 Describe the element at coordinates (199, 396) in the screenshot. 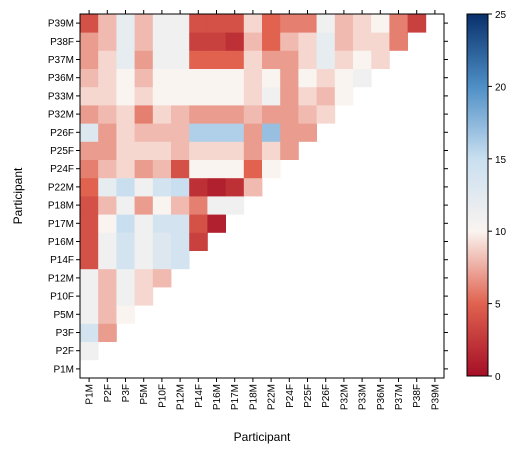

I see `x-tick-label: P14F` at that location.